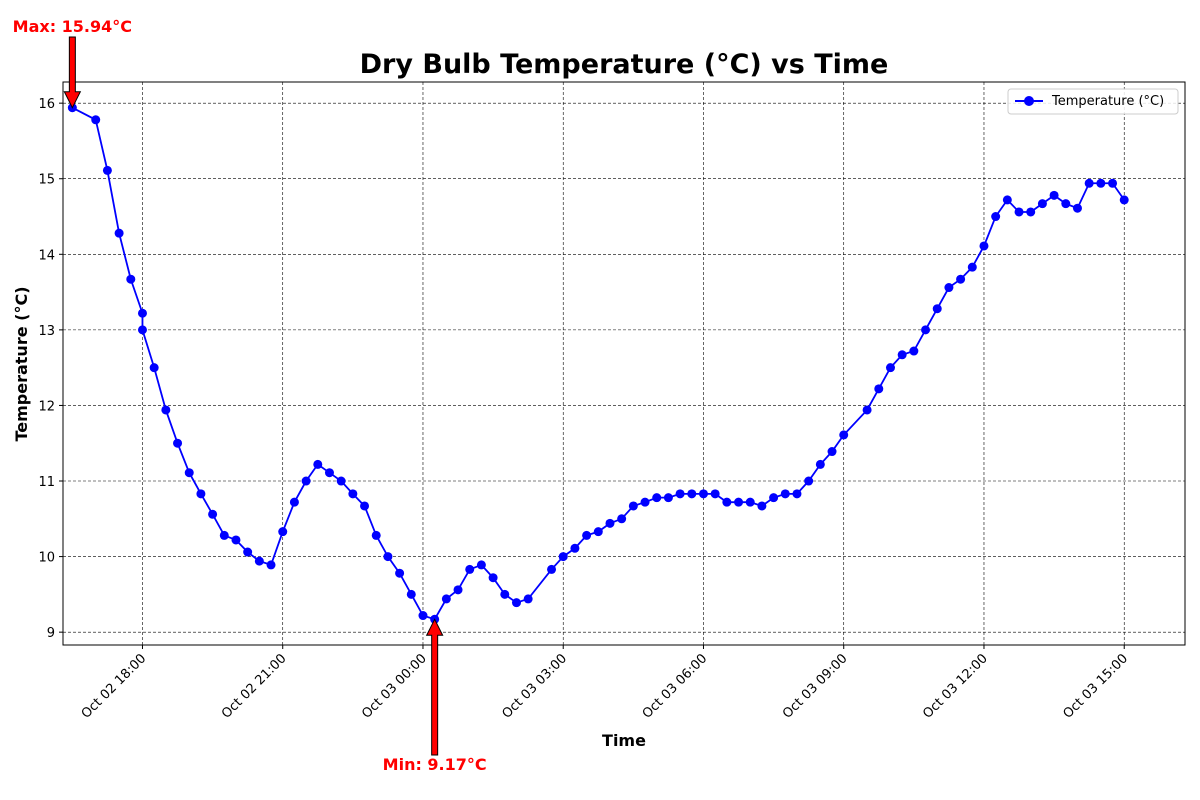  Describe the element at coordinates (46, 104) in the screenshot. I see `y-tick-label: 16` at that location.